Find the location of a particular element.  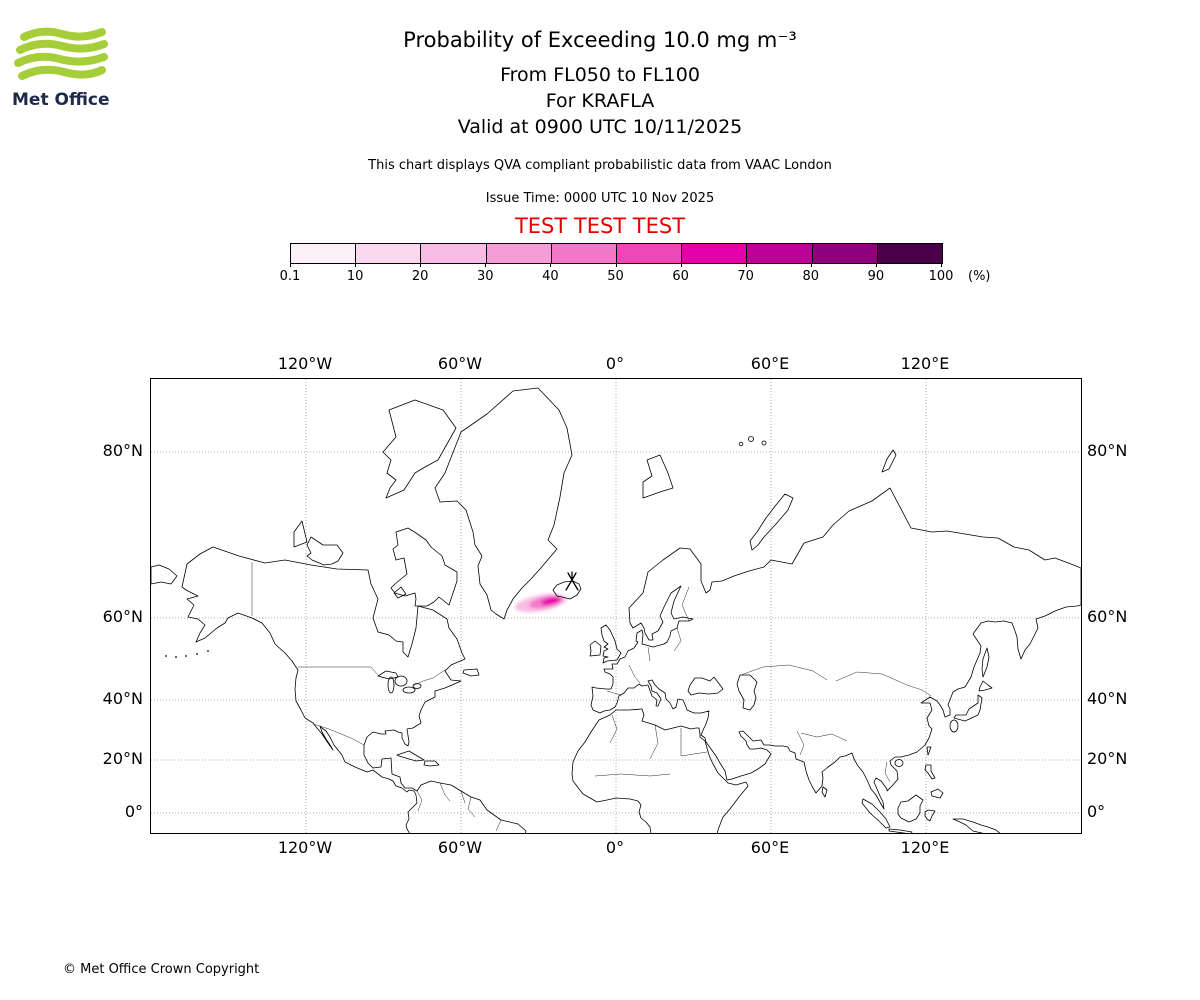

colorbar-segments is located at coordinates (617, 253).